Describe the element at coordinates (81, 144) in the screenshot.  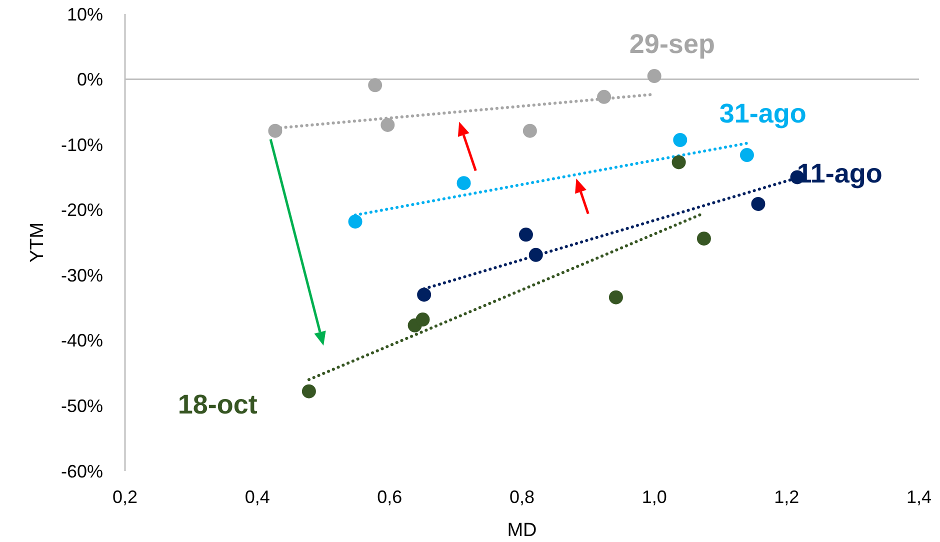
I see `y-tick-label: -10%` at that location.